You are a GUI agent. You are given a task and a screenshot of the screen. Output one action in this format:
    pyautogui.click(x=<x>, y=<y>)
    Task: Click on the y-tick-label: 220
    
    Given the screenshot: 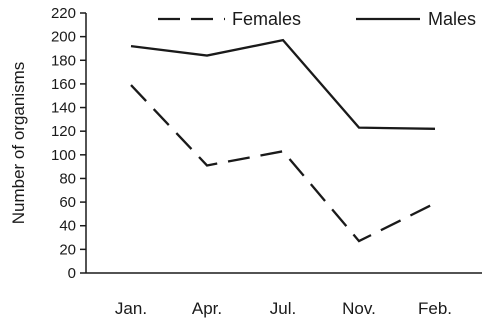 What is the action you would take?
    pyautogui.click(x=63, y=13)
    